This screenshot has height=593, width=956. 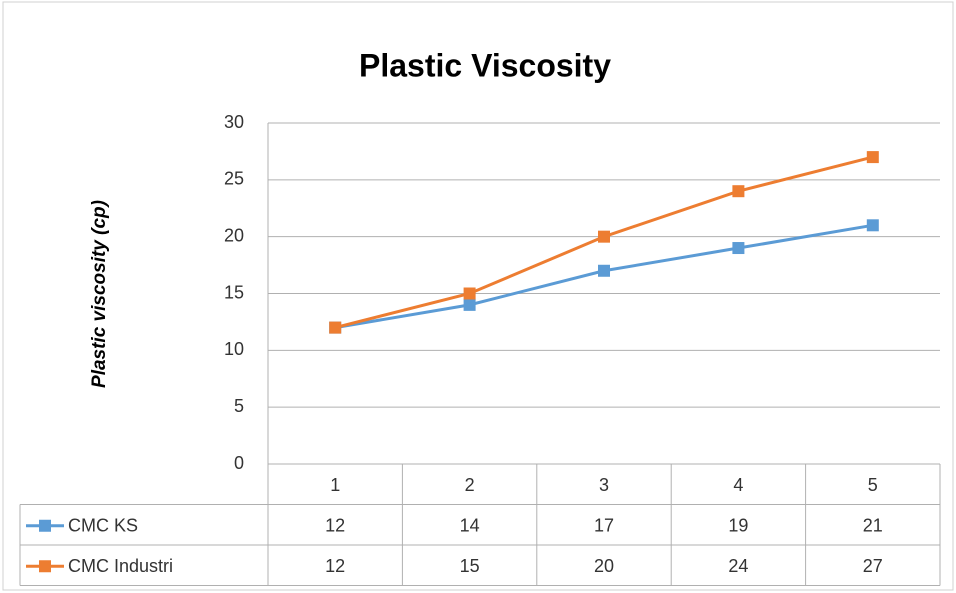 I want to click on table-value: 17, so click(x=604, y=526).